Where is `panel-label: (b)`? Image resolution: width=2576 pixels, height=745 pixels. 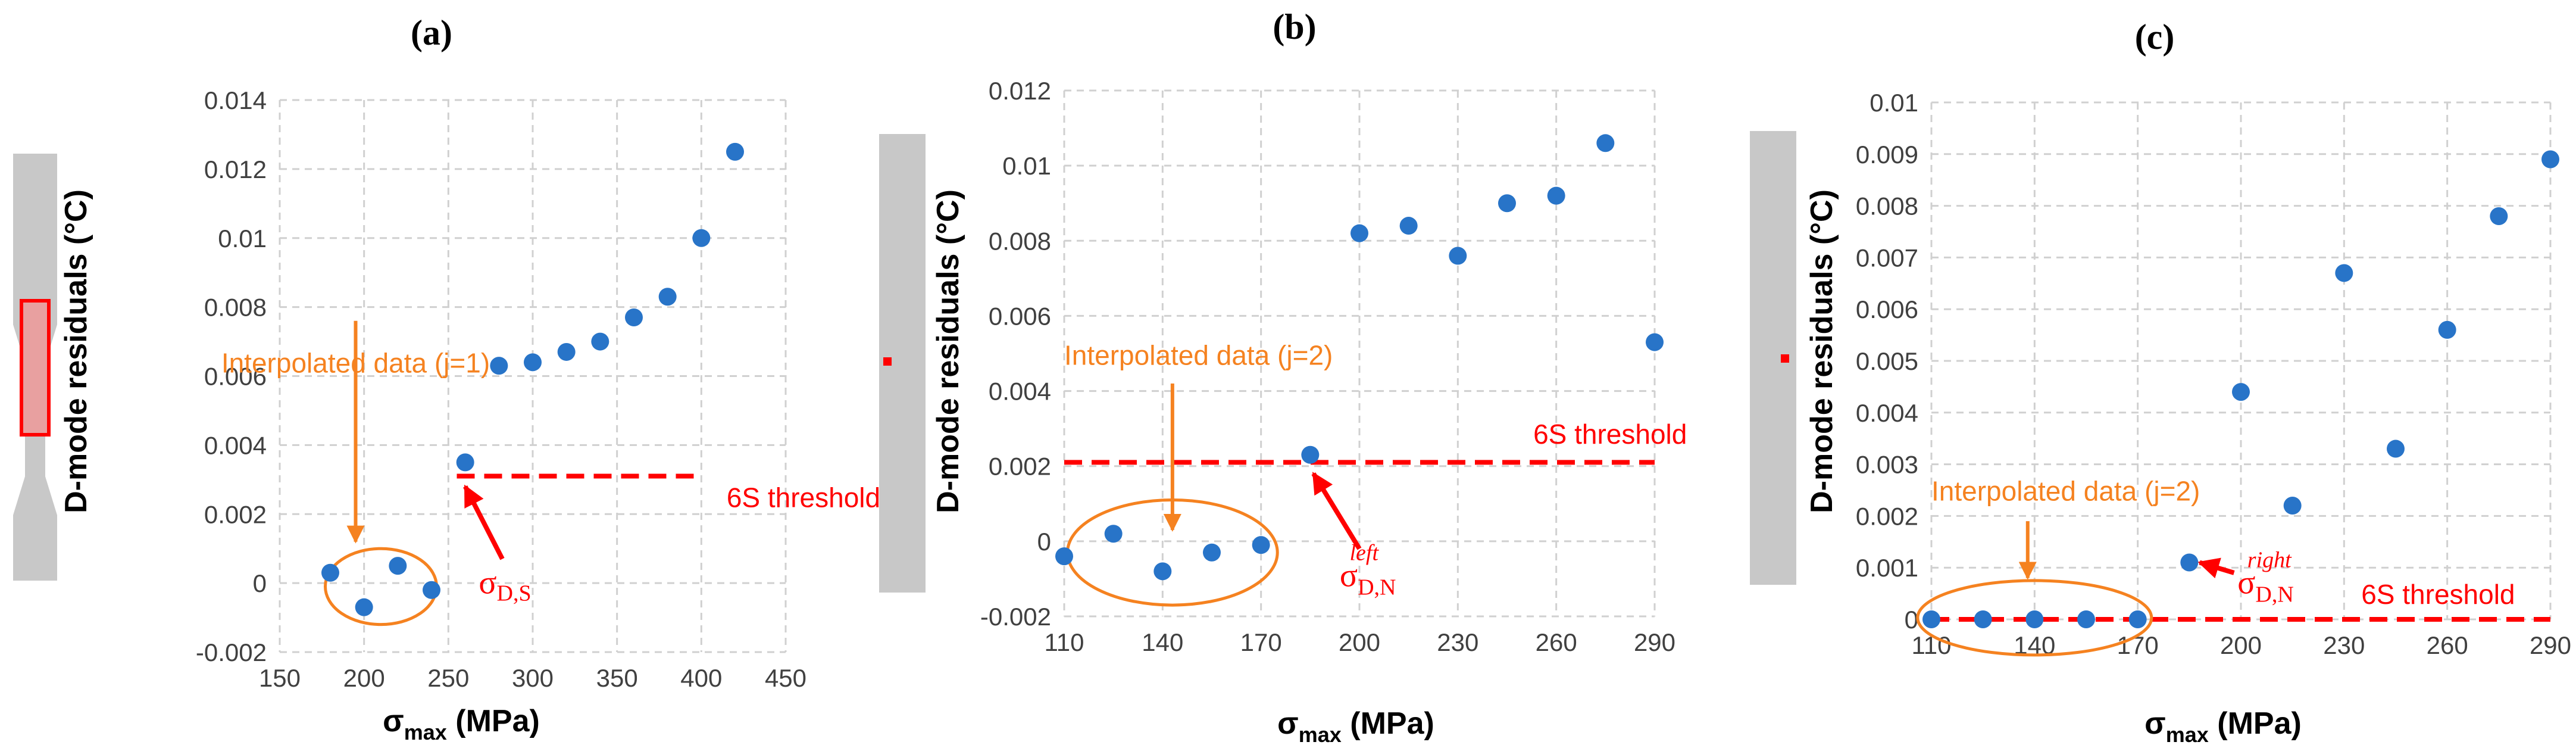
panel-label: (b) is located at coordinates (1294, 26).